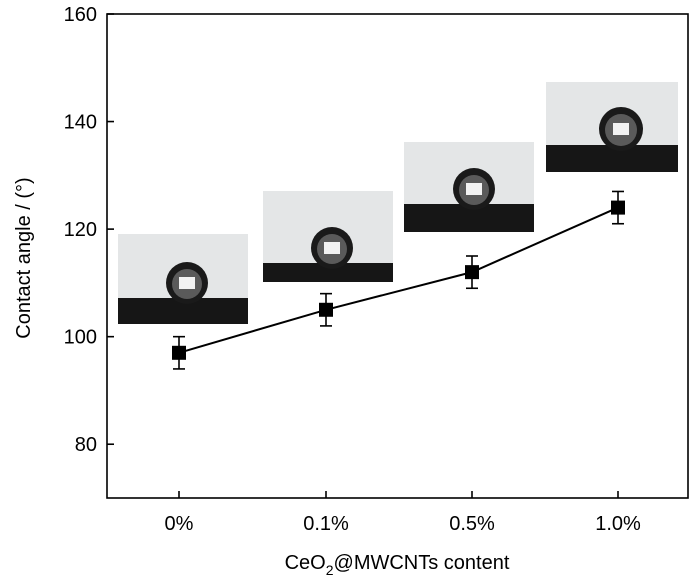 The width and height of the screenshot is (700, 587). What do you see at coordinates (86, 445) in the screenshot?
I see `y-tick-label: 80` at bounding box center [86, 445].